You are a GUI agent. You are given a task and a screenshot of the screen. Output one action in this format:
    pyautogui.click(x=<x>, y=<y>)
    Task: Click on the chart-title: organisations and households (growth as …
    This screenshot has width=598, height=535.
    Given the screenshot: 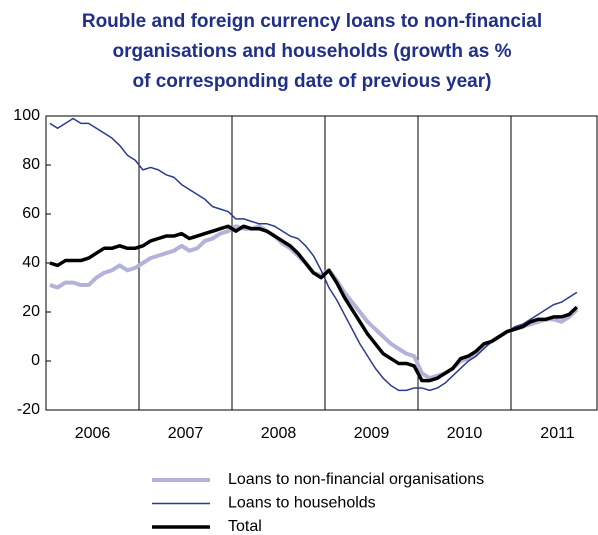 What is the action you would take?
    pyautogui.click(x=311, y=51)
    